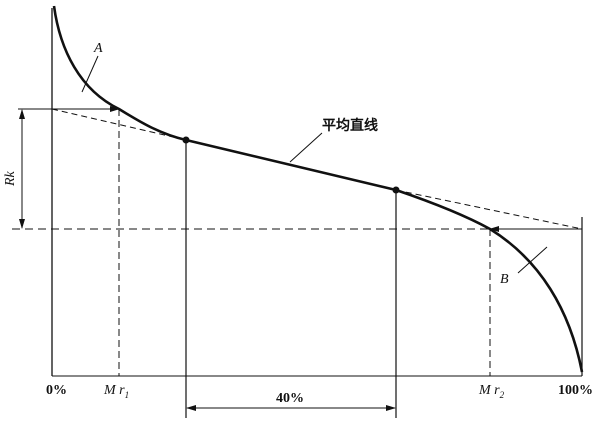 This screenshot has width=600, height=421. What do you see at coordinates (491, 391) in the screenshot?
I see `label-mr2: M r2` at bounding box center [491, 391].